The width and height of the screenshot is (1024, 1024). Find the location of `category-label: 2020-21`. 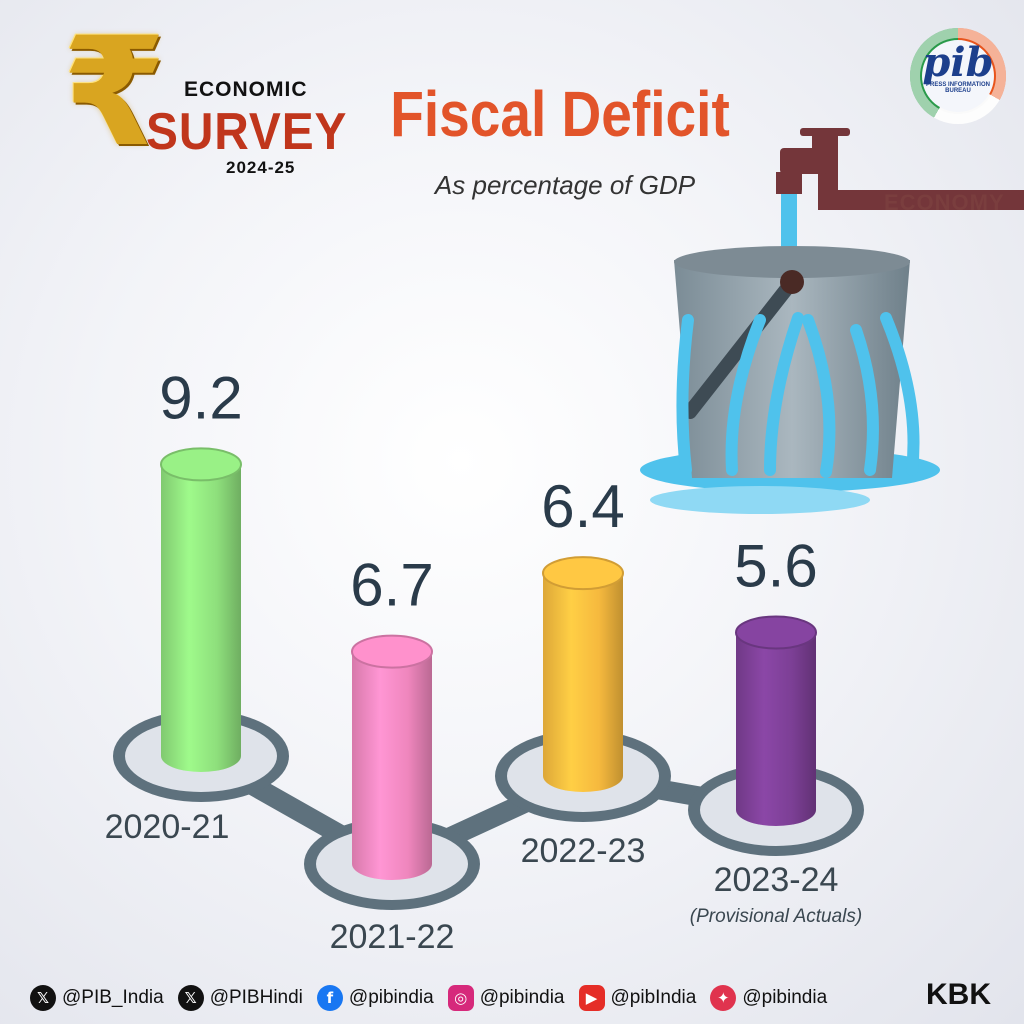

category-label: 2020-21 is located at coordinates (167, 827).